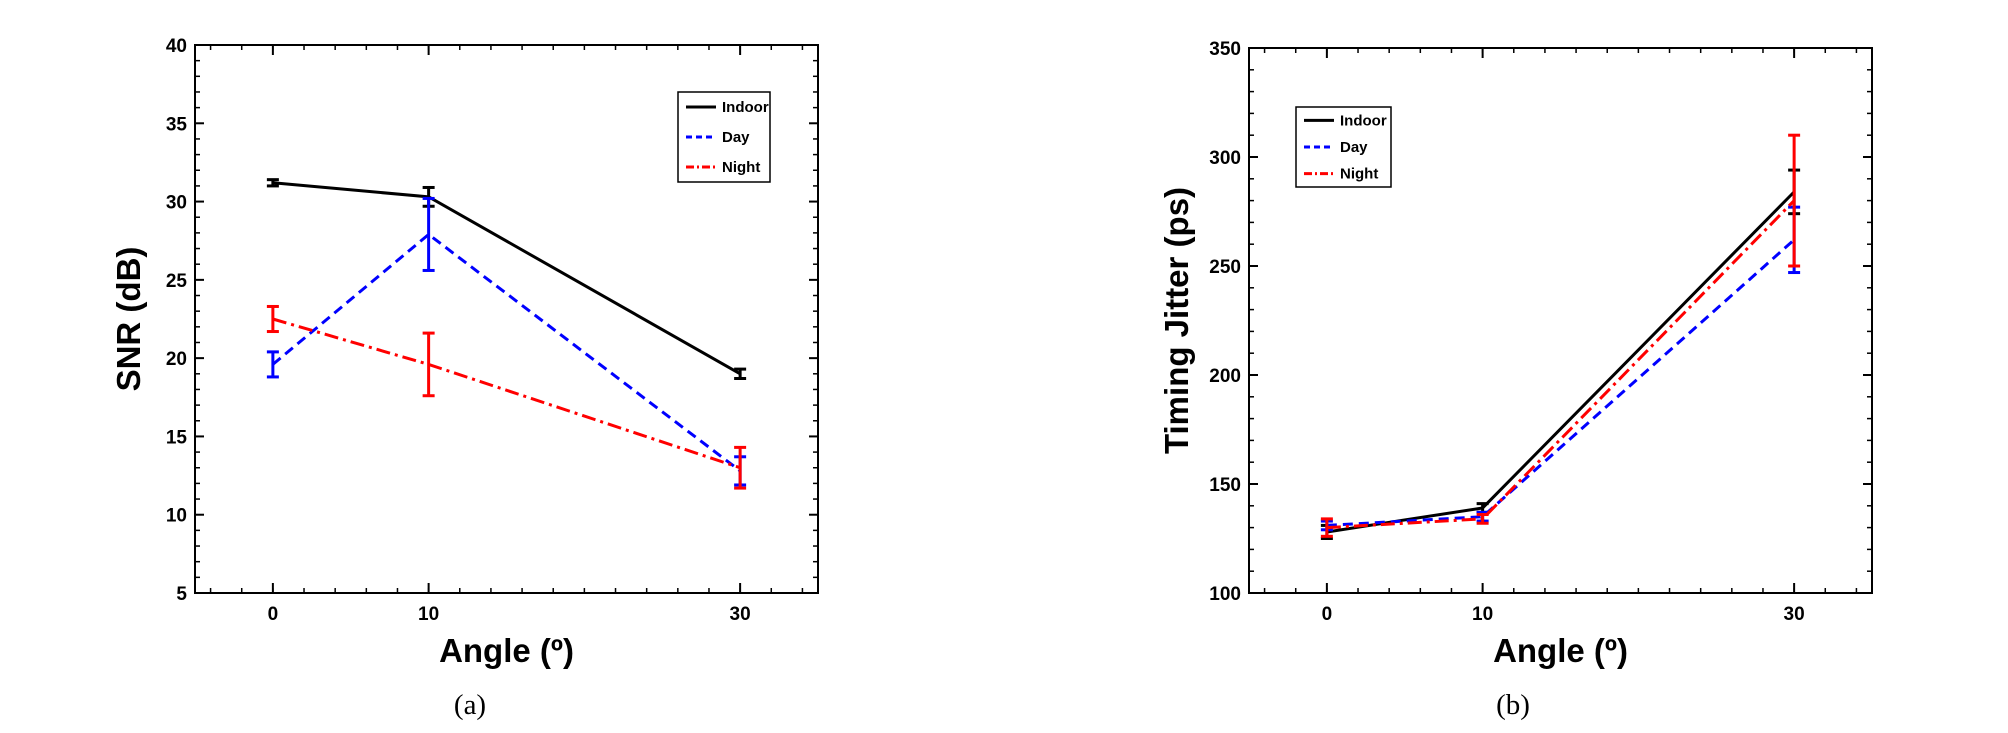 Image resolution: width=2008 pixels, height=733 pixels. I want to click on panel-caption: (b), so click(1513, 705).